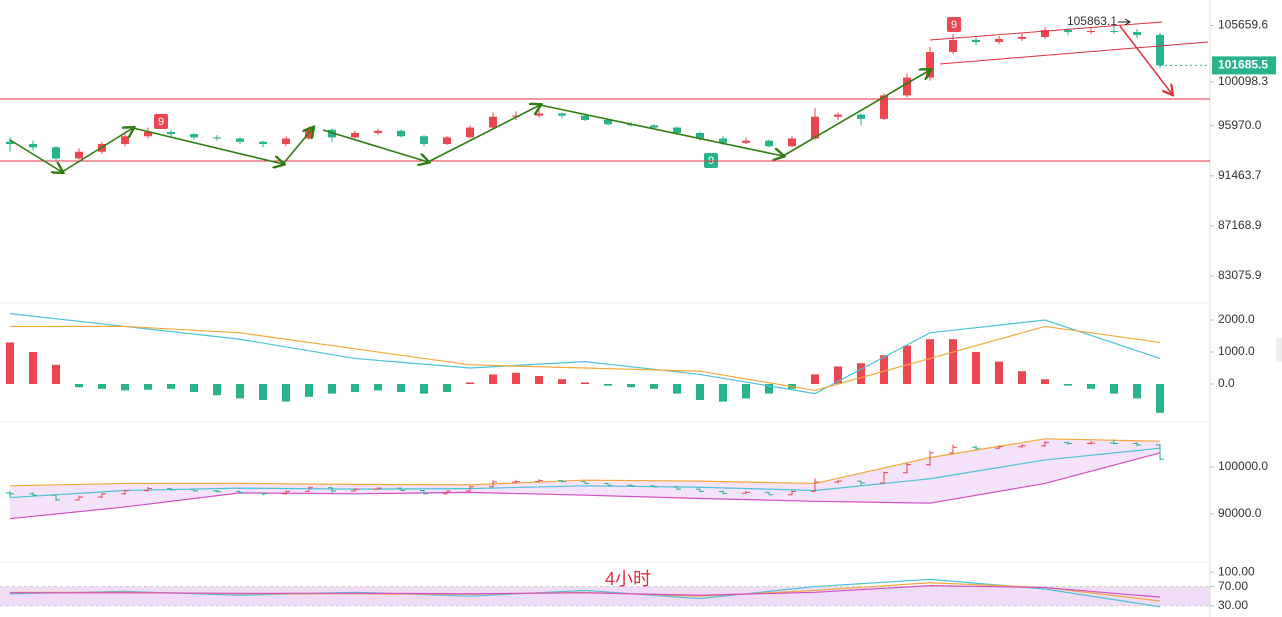 The width and height of the screenshot is (1282, 617). I want to click on period-label: 4小时, so click(628, 579).